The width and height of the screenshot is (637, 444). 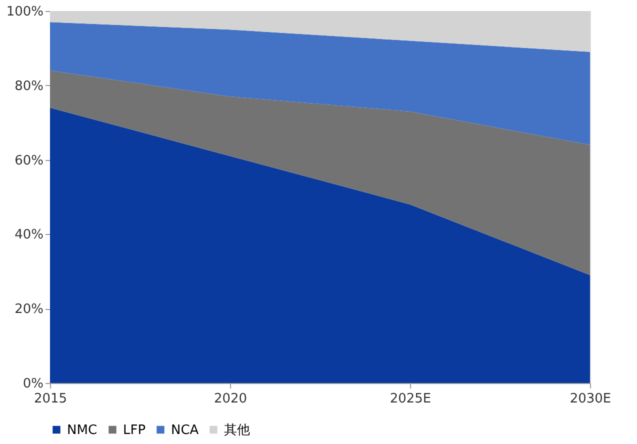 I want to click on x-tick-label: 2030E, so click(x=591, y=399).